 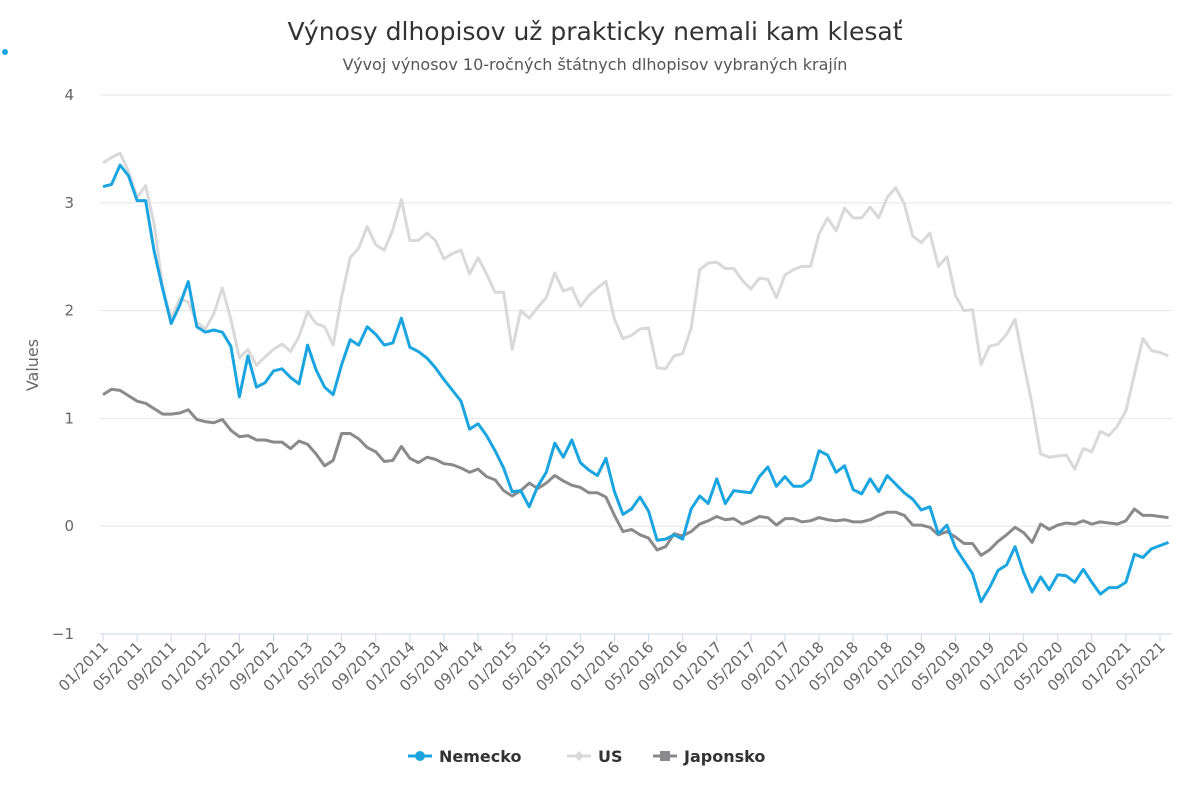 What do you see at coordinates (69, 526) in the screenshot?
I see `y-tick-label: 0` at bounding box center [69, 526].